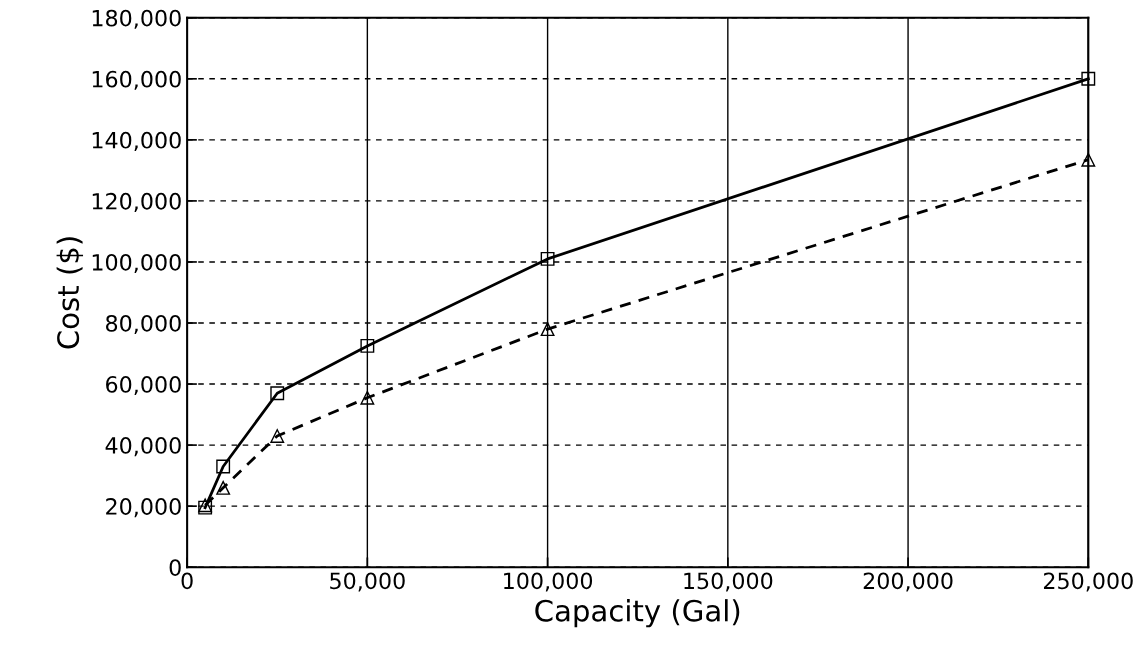 The width and height of the screenshot is (1148, 658). Describe the element at coordinates (548, 582) in the screenshot. I see `x-tick-label: 100,000` at that location.